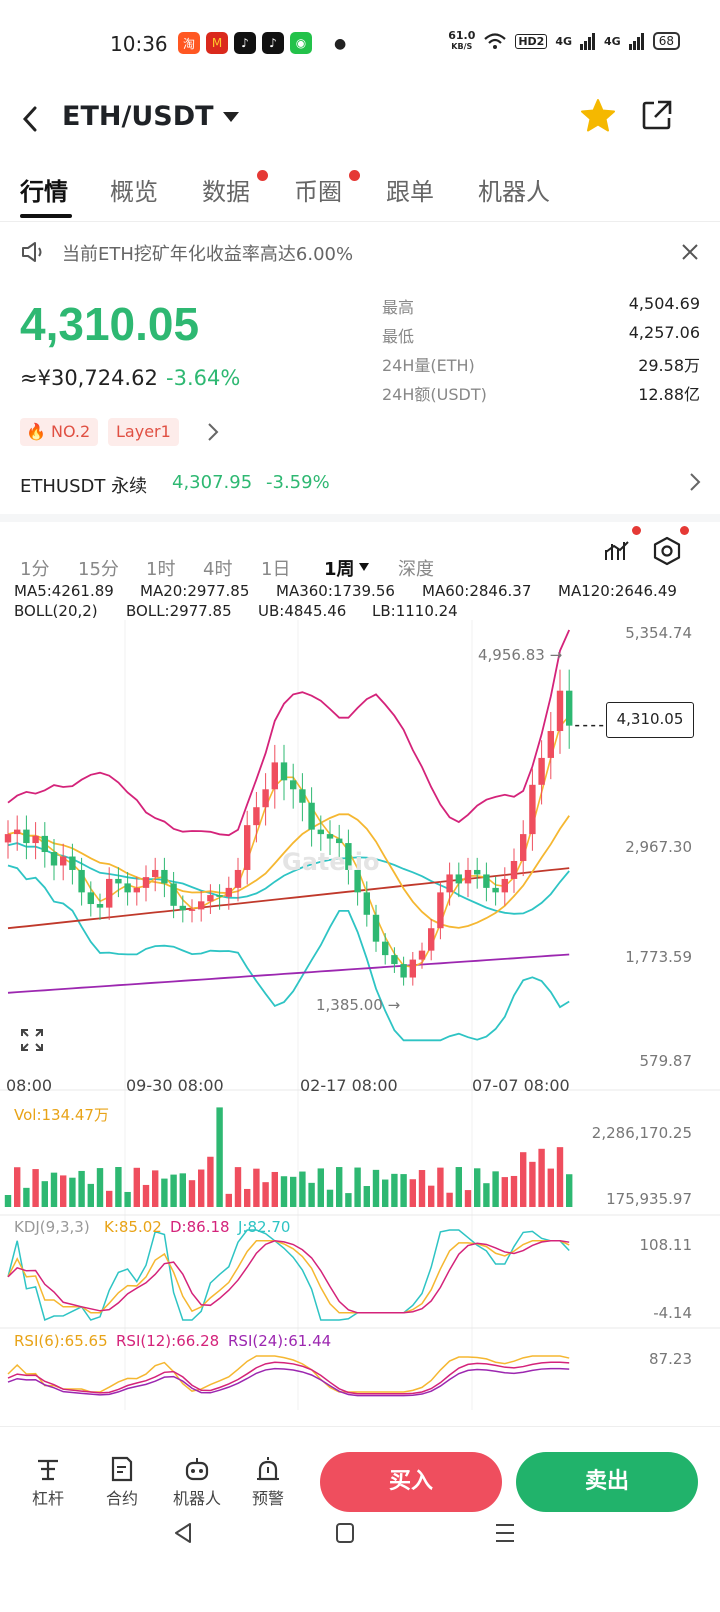 The height and width of the screenshot is (1612, 720). Describe the element at coordinates (667, 551) in the screenshot. I see `settings-hex-icon` at that location.